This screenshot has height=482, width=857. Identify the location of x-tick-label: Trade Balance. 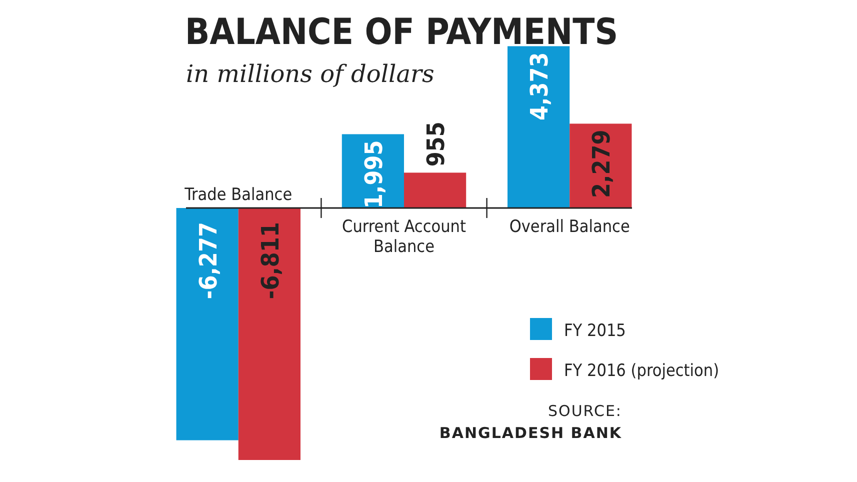
(238, 195).